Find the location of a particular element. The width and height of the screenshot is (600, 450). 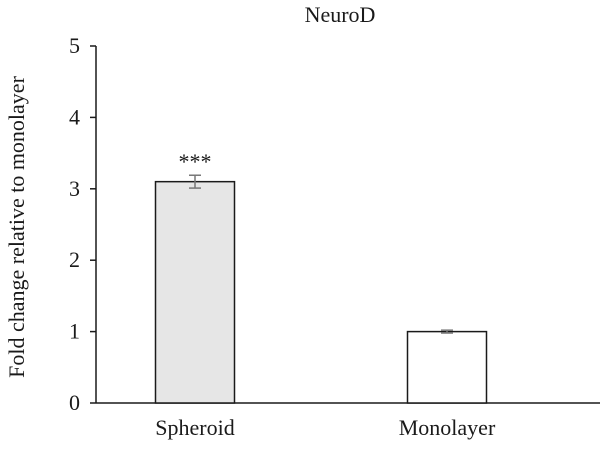

y-tick-label-2: 2 is located at coordinates (74, 259).